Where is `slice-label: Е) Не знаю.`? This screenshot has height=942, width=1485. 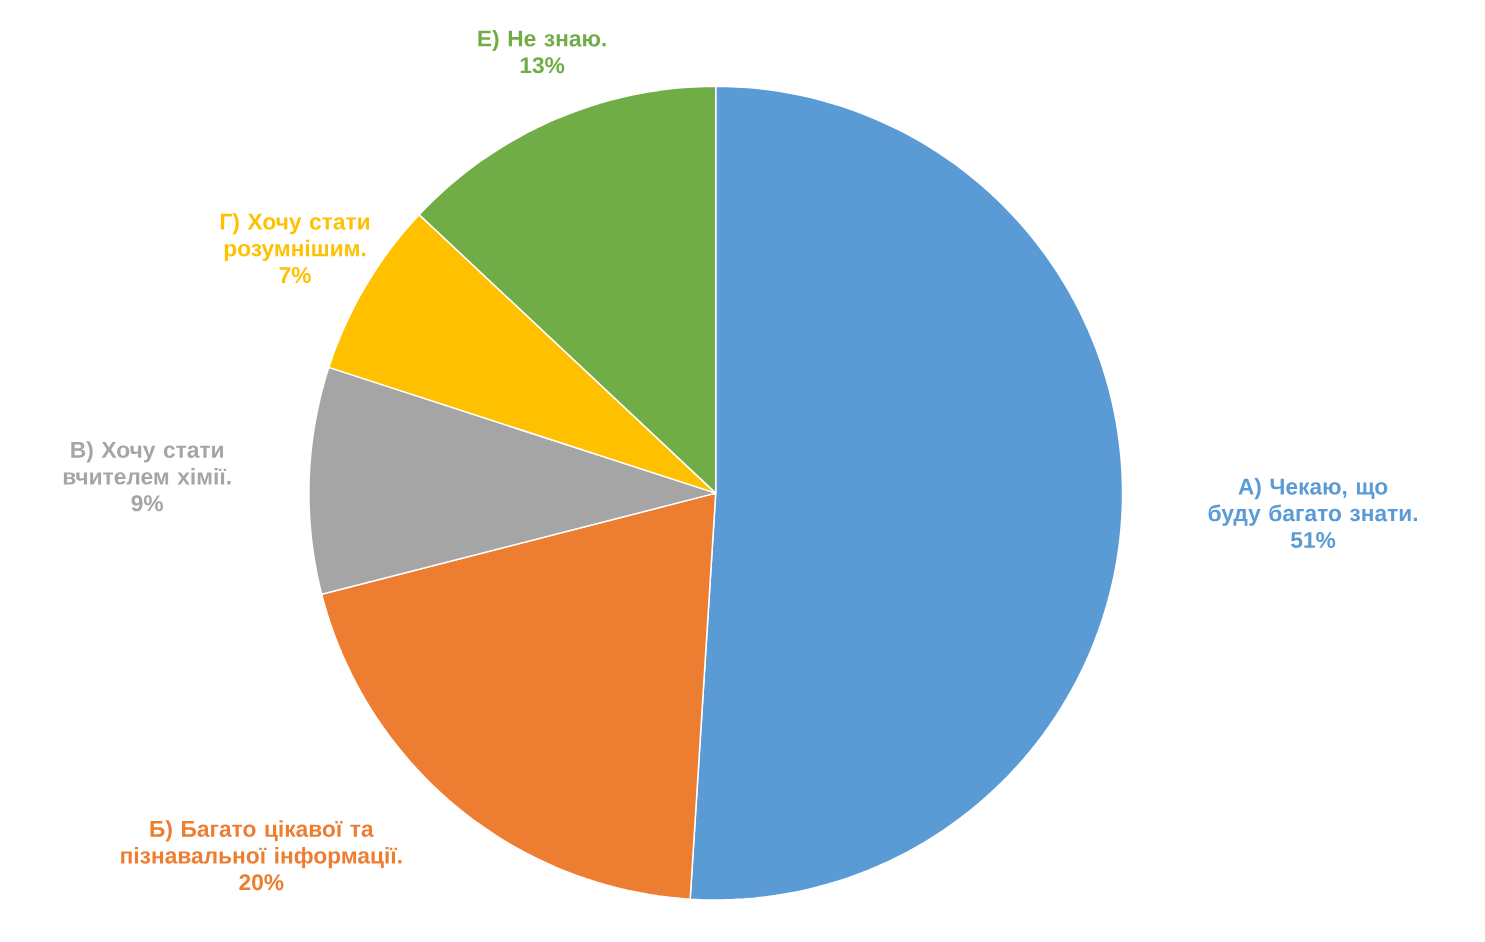
slice-label: Е) Не знаю. is located at coordinates (542, 41).